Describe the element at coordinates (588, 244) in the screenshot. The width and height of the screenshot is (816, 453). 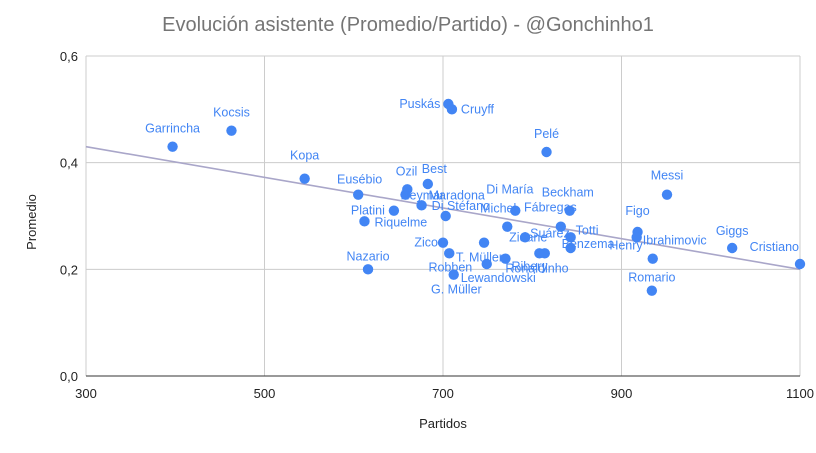
I see `point-label: Benzema` at that location.